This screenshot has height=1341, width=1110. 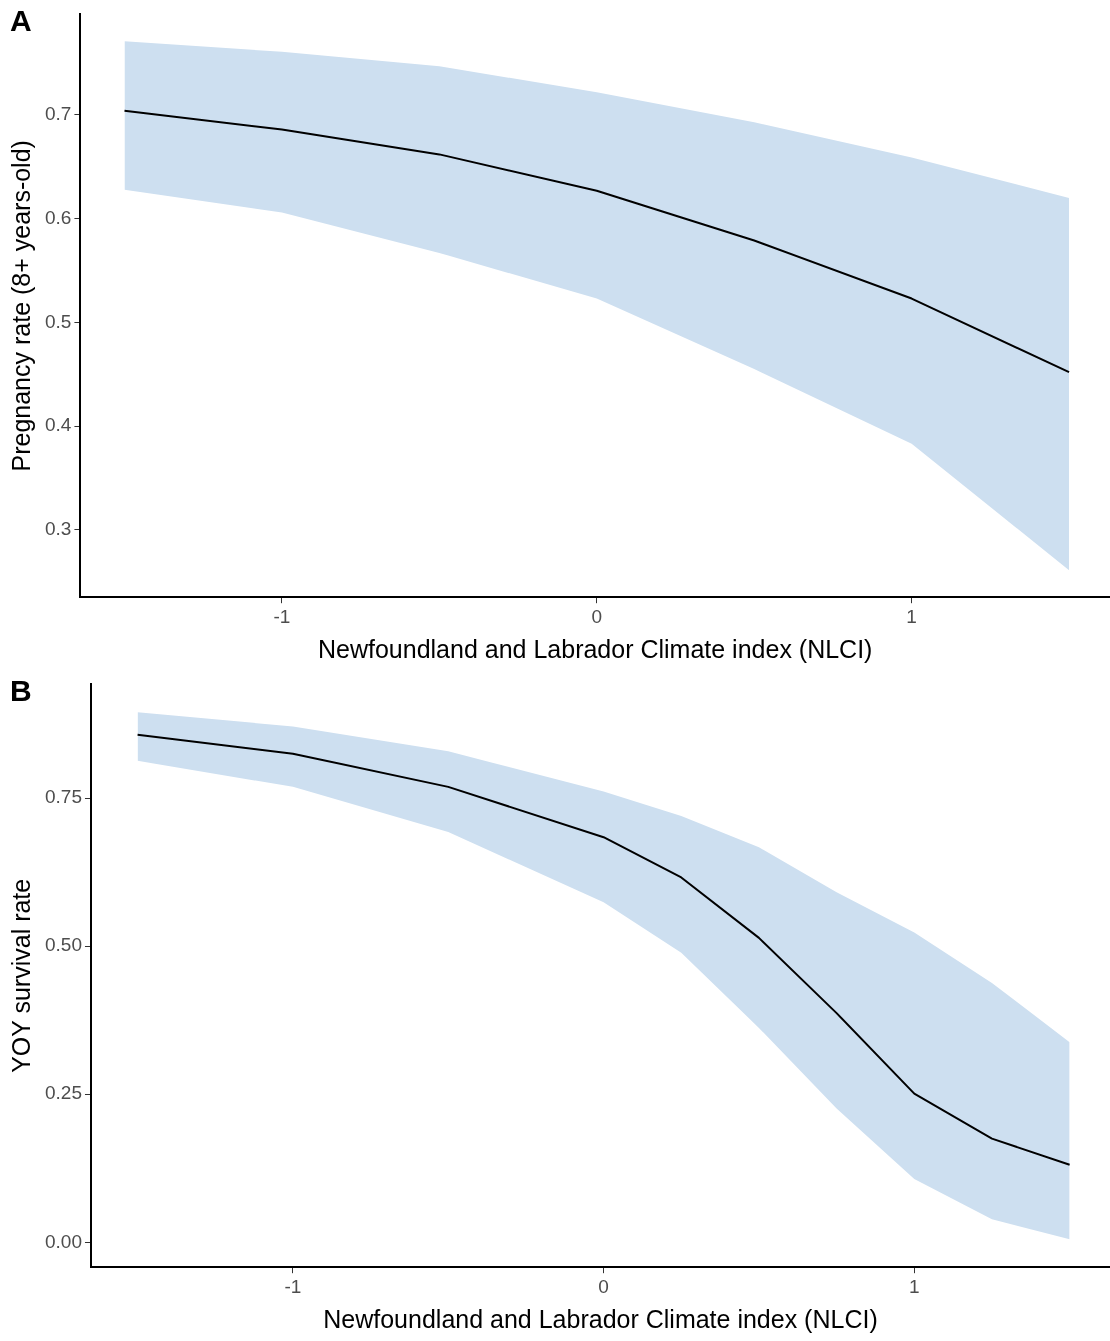 What do you see at coordinates (58, 425) in the screenshot?
I see `y-tick-label: 0.4` at bounding box center [58, 425].